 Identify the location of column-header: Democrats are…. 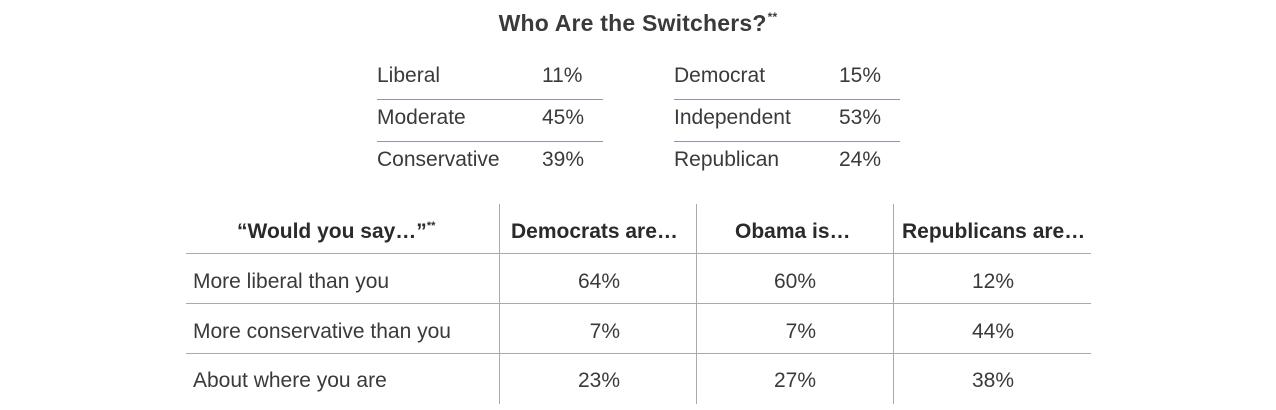
(594, 231).